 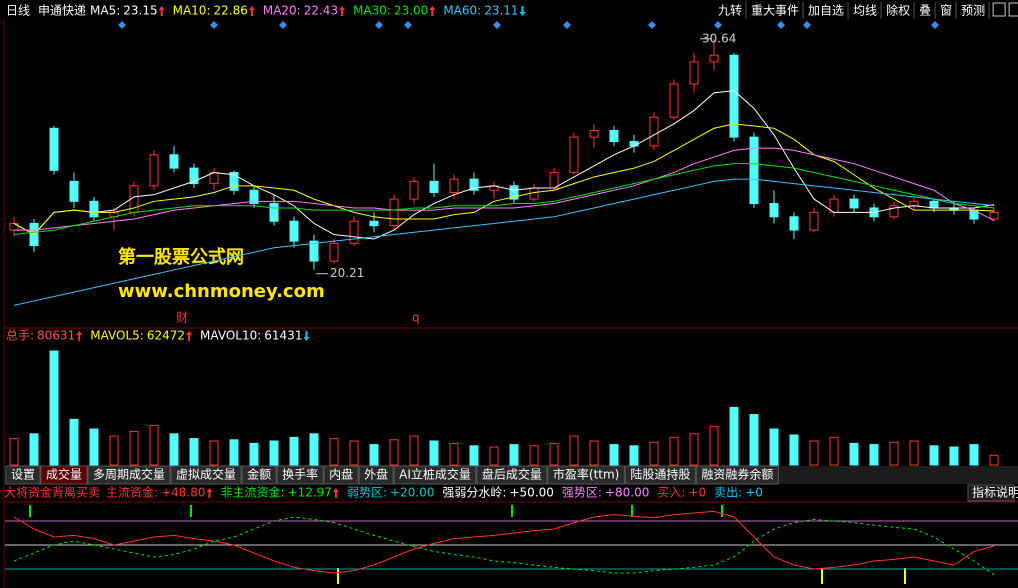 What do you see at coordinates (140, 11) in the screenshot?
I see `legend-value: 23.15` at bounding box center [140, 11].